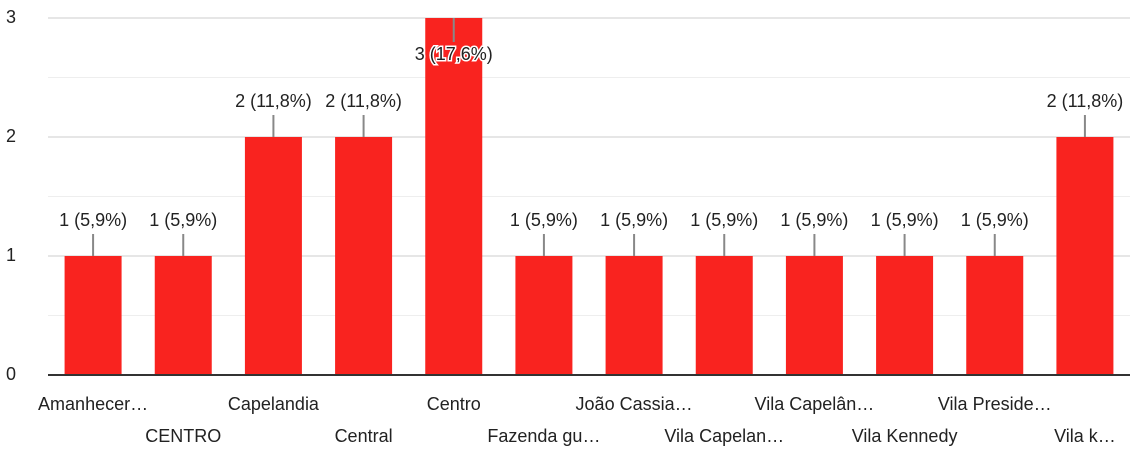  I want to click on y-tick-label: 0, so click(11, 374).